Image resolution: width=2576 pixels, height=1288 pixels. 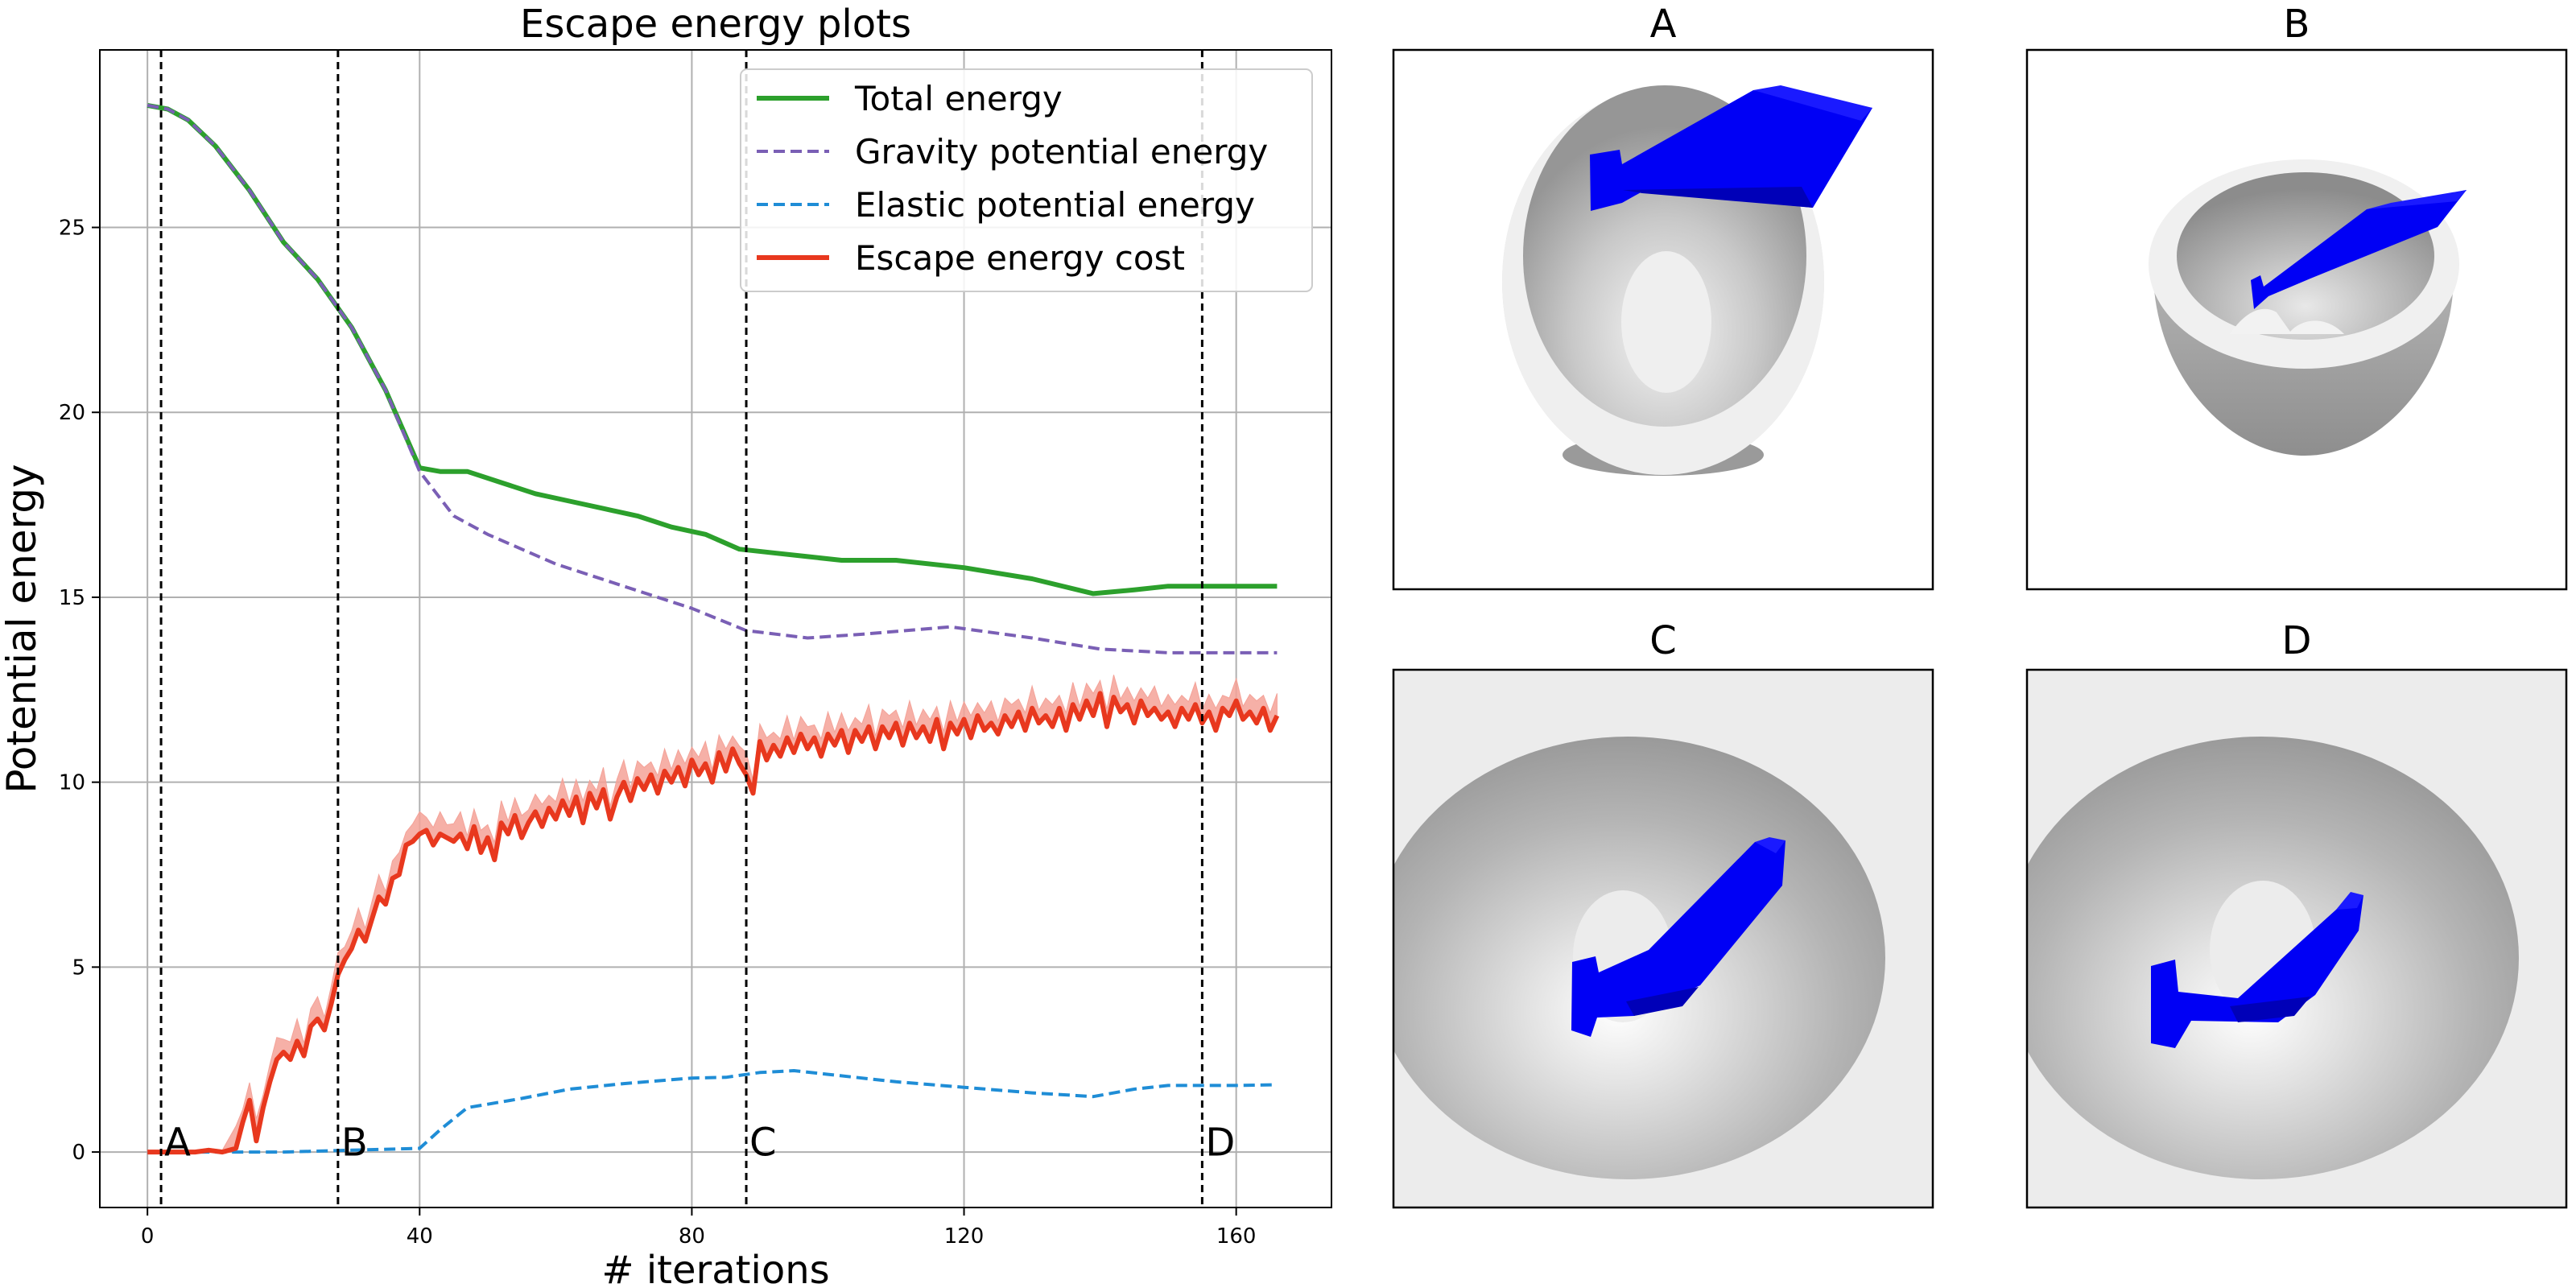 What do you see at coordinates (965, 1236) in the screenshot?
I see `x-tick-label: 120` at bounding box center [965, 1236].